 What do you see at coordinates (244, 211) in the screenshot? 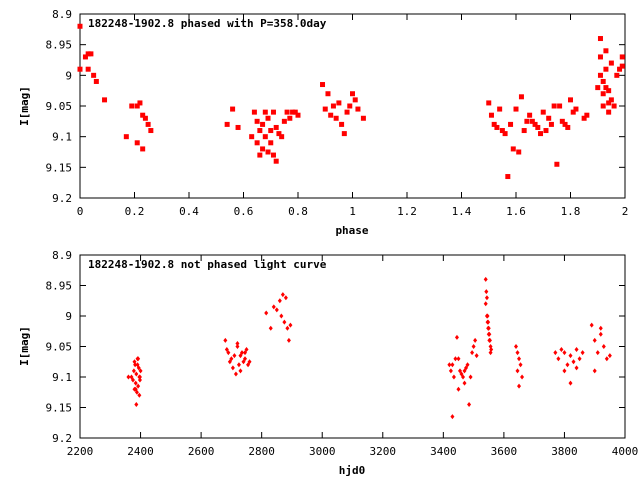
I see `x-tick-label: 0.6` at bounding box center [244, 211].